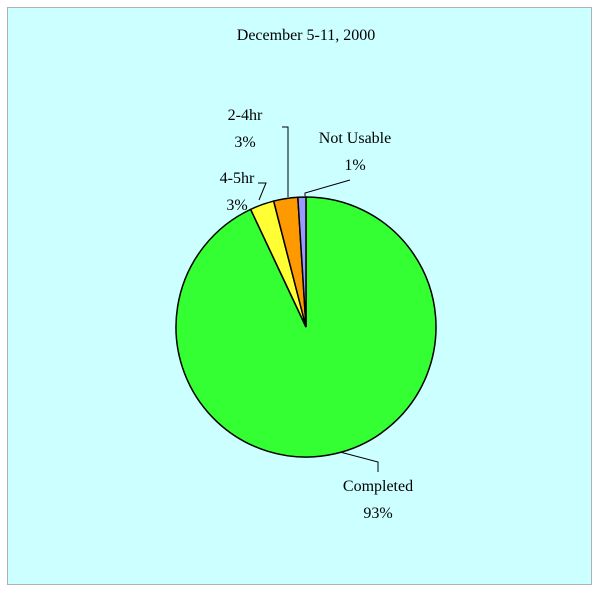  I want to click on slice-label: Completed, so click(378, 486).